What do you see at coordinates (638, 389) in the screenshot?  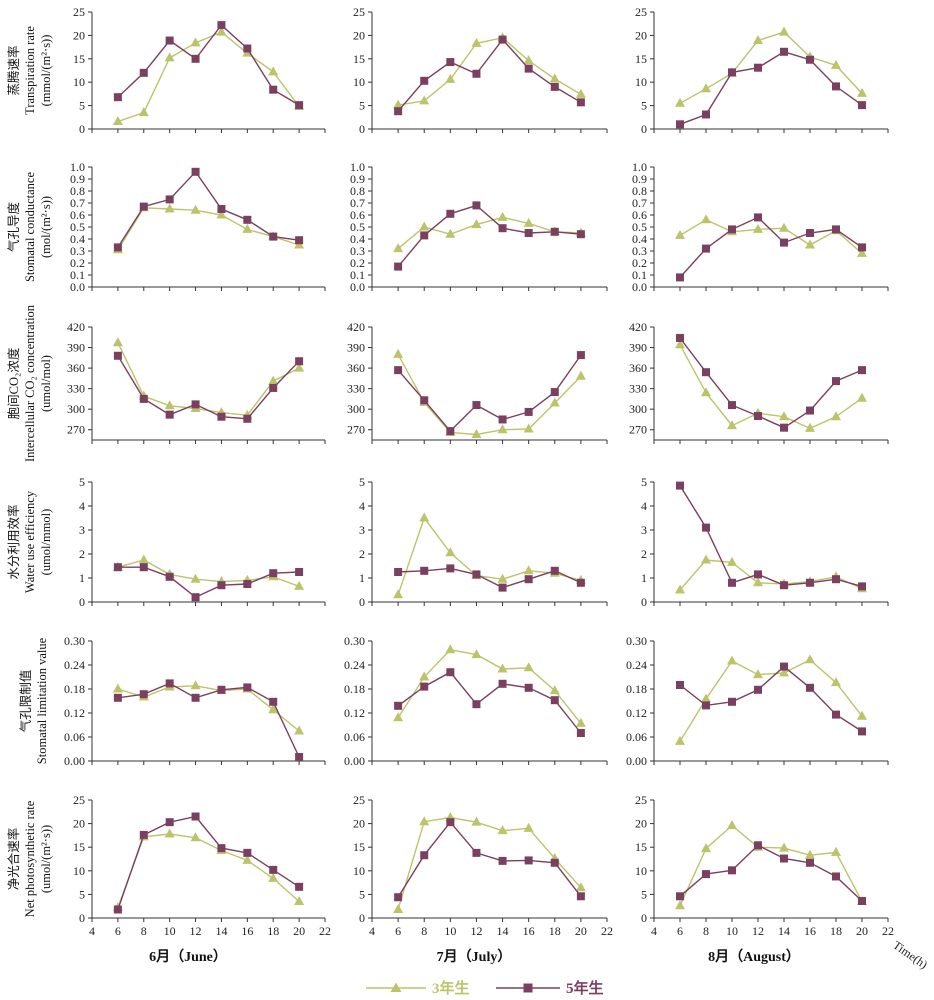 I see `y-tick-label: 330` at bounding box center [638, 389].